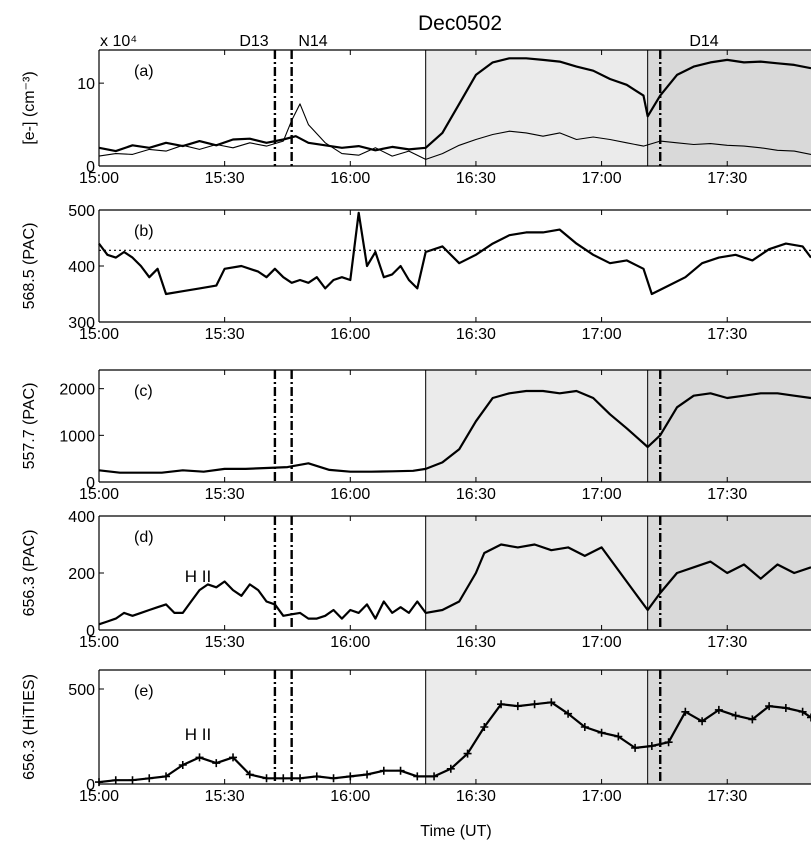 This screenshot has height=842, width=811. Describe the element at coordinates (350, 642) in the screenshot. I see `x-tick-label-d: 16:00` at that location.